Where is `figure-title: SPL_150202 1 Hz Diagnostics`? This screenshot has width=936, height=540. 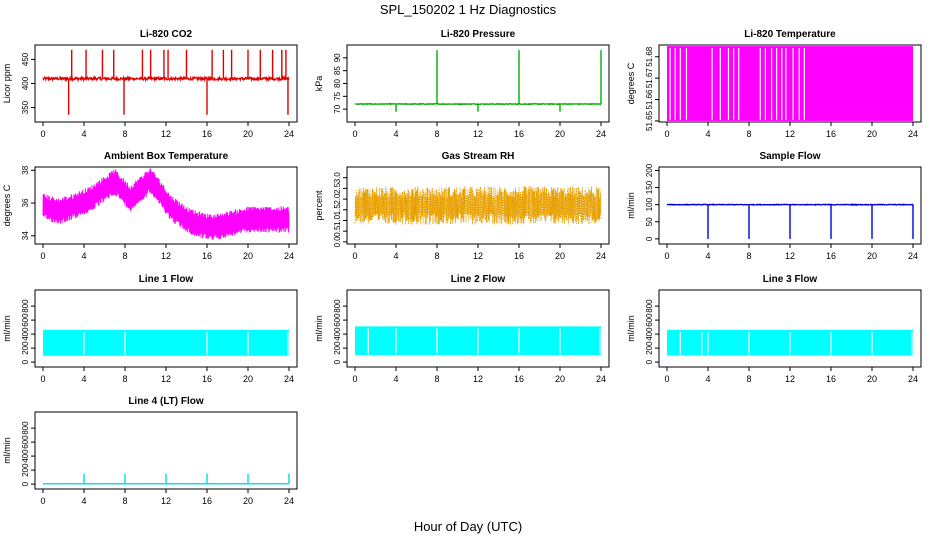
figure-title: SPL_150202 1 Hz Diagnostics is located at coordinates (468, 9).